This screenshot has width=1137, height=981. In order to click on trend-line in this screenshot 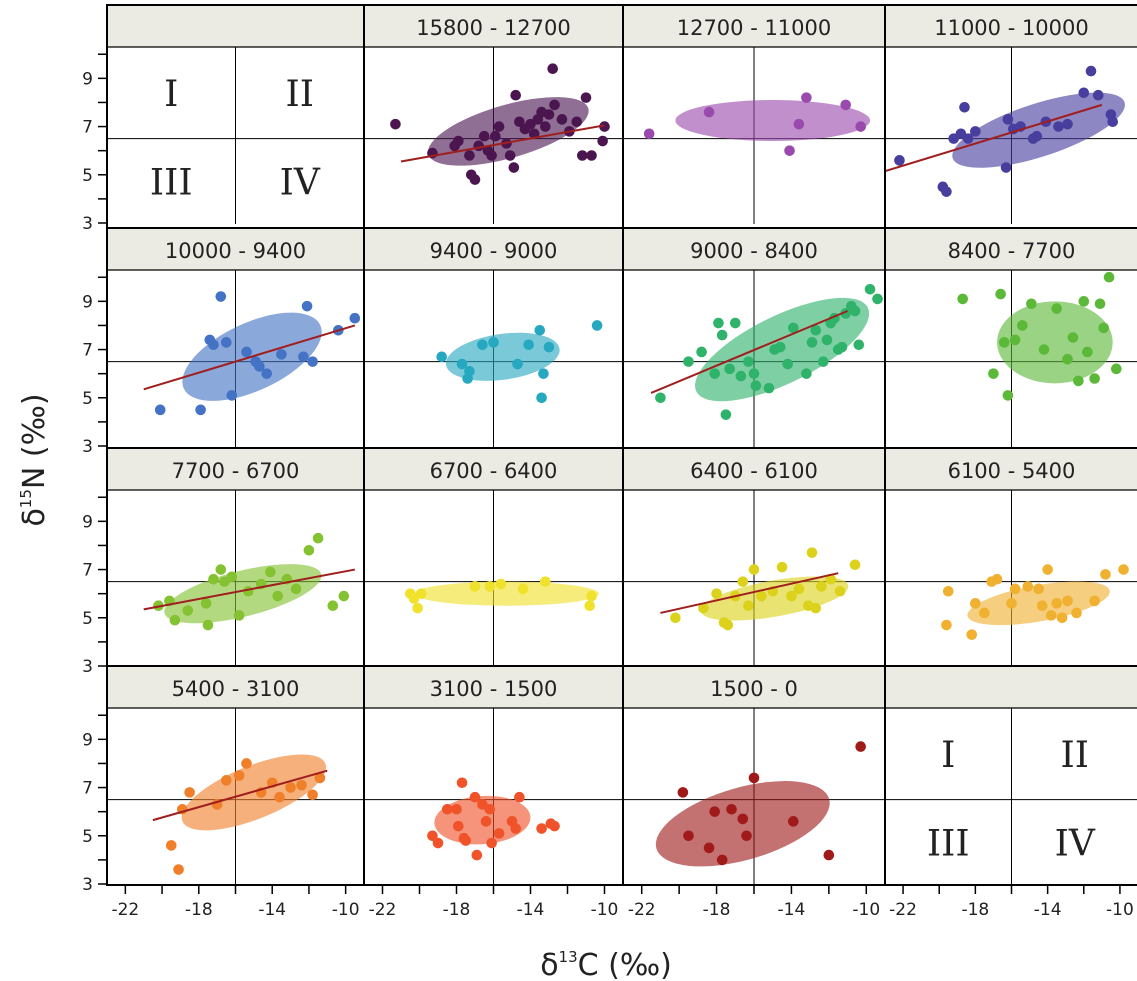, I will do `click(240, 795)`.